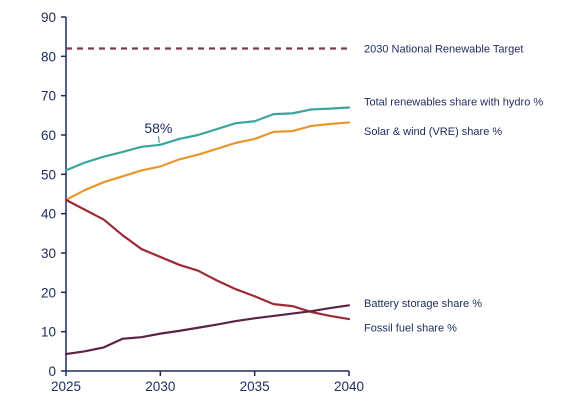  What do you see at coordinates (453, 103) in the screenshot?
I see `series-label-total-renewables-share-with-hydro: Total renewables share with hydro %` at bounding box center [453, 103].